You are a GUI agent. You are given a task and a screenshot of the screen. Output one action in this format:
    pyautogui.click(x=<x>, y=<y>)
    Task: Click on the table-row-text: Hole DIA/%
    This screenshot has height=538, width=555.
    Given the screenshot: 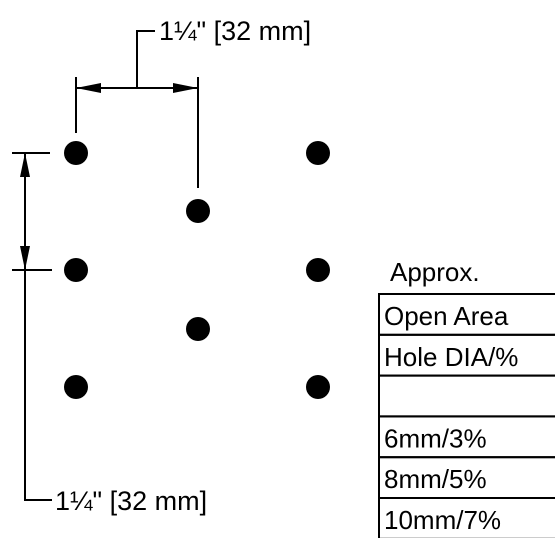 What is the action you would take?
    pyautogui.click(x=451, y=357)
    